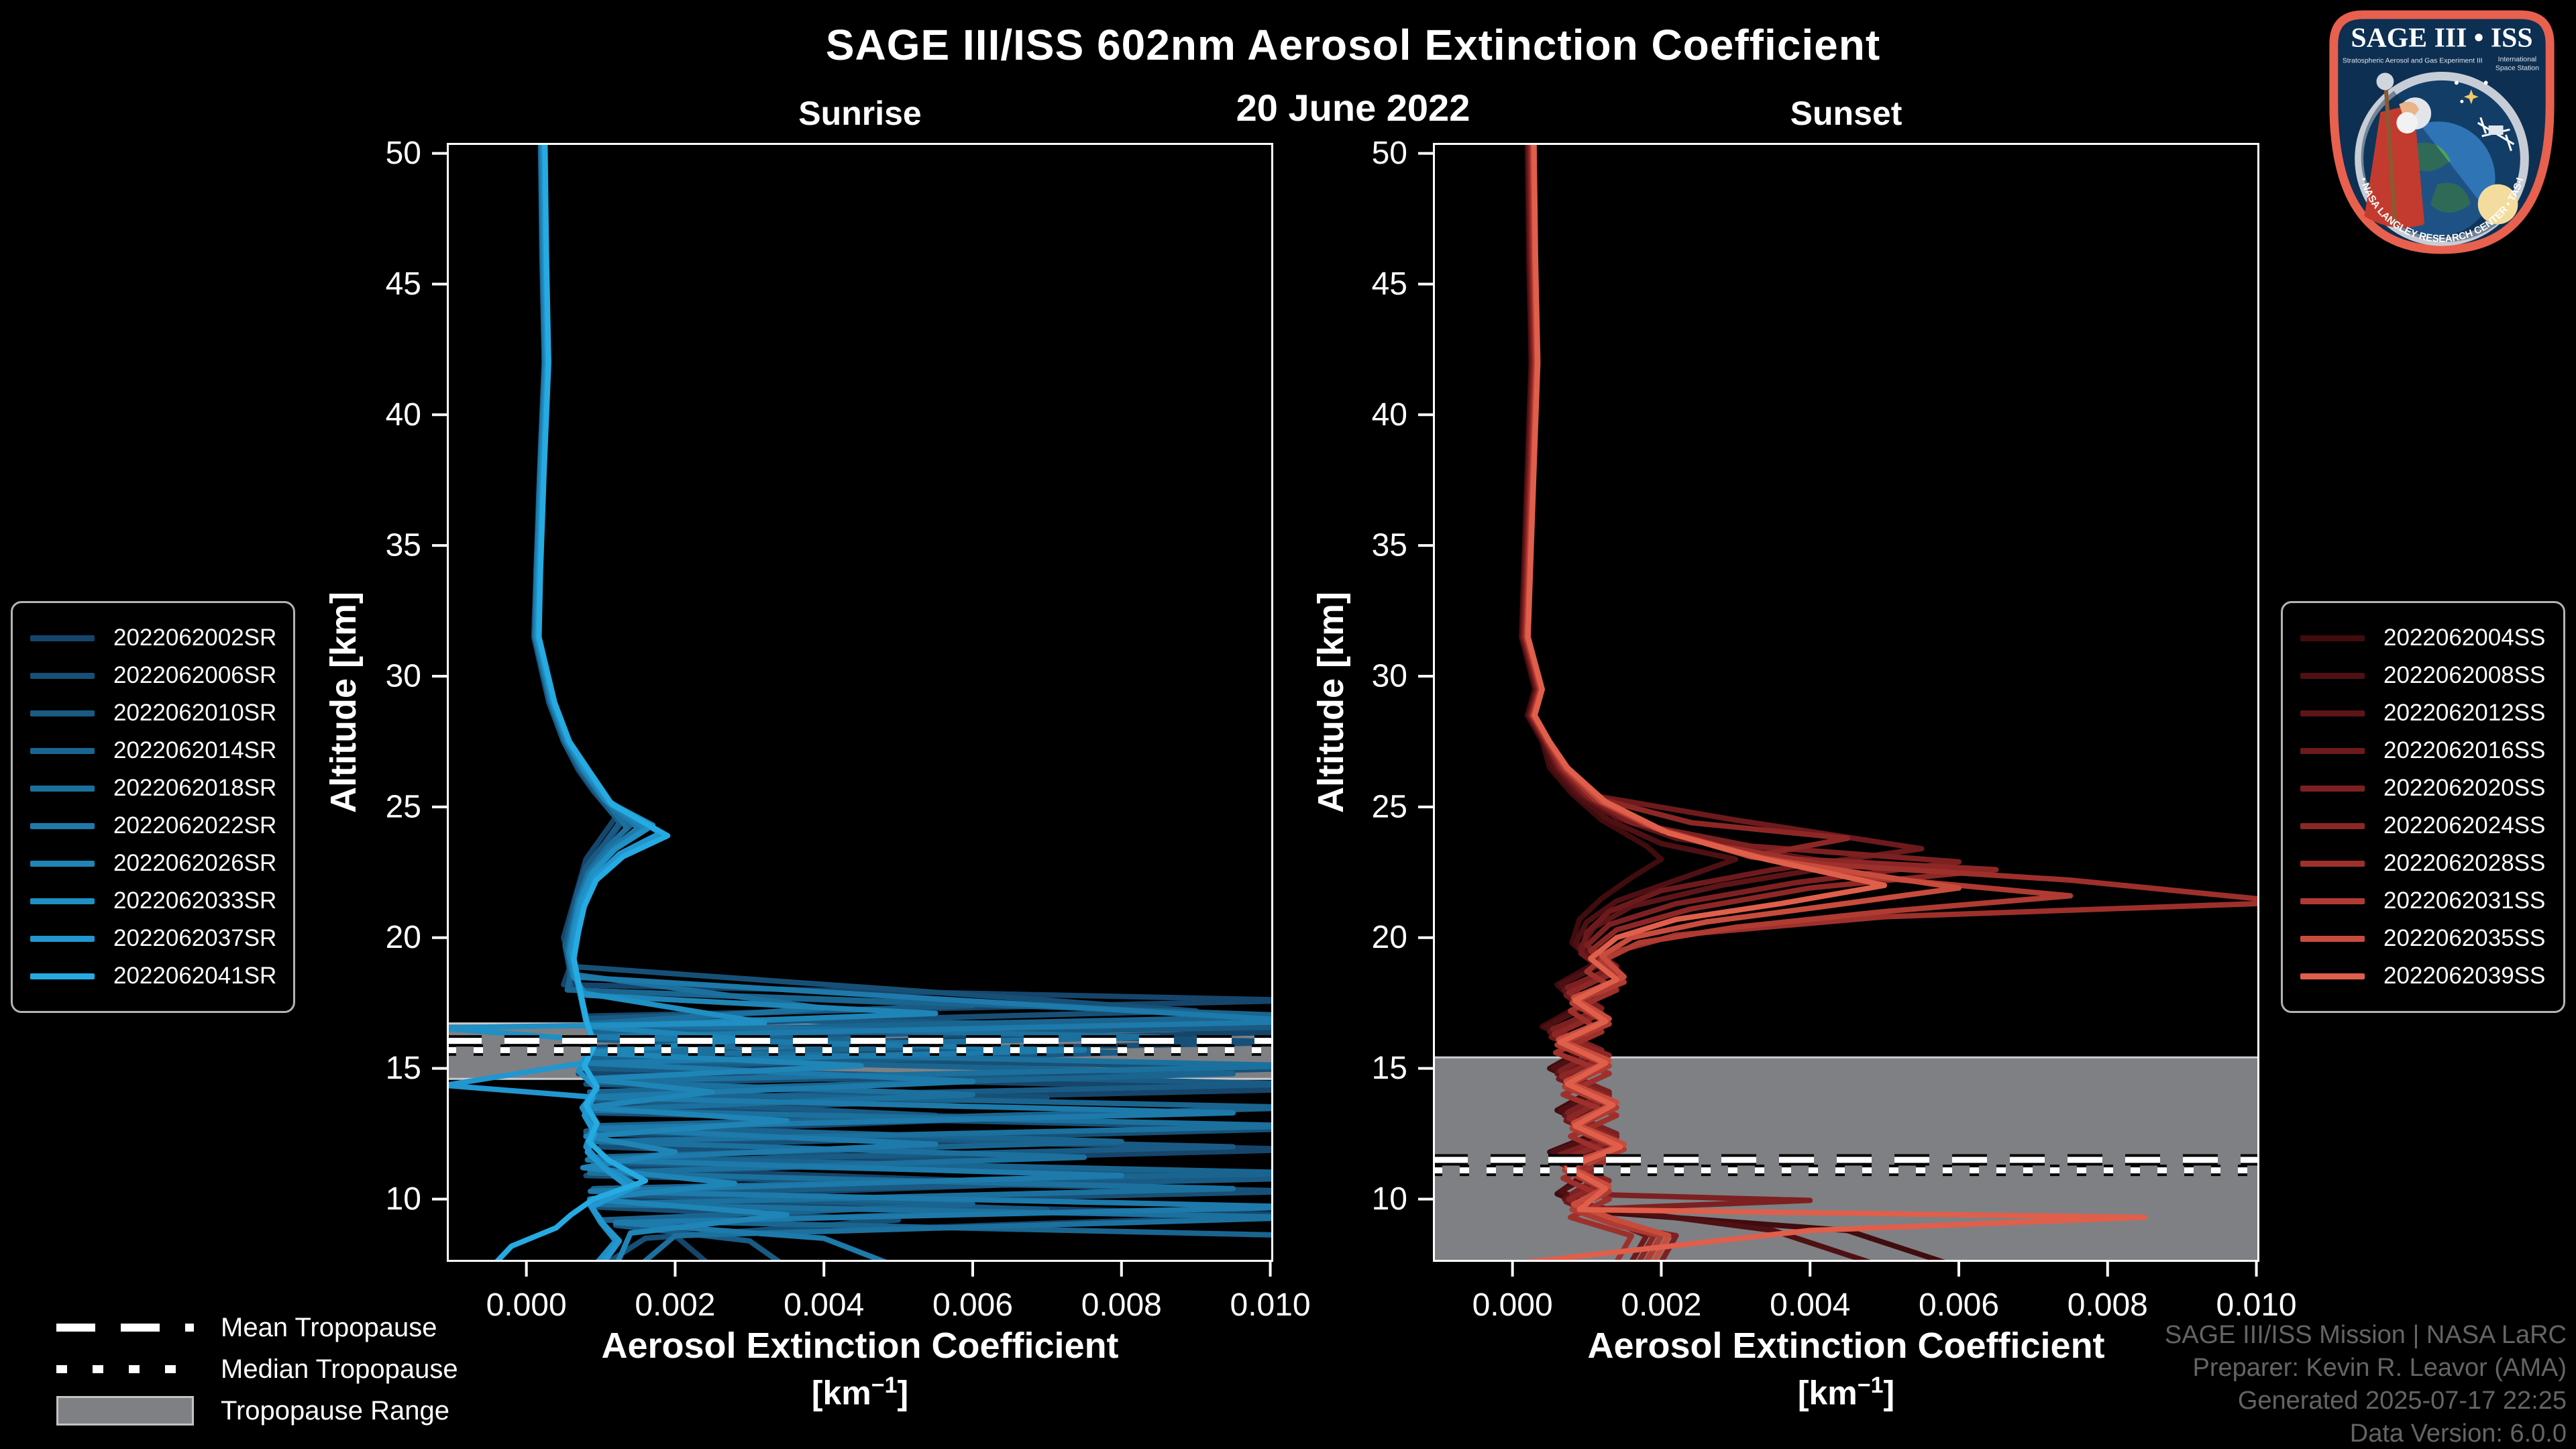 This screenshot has width=2576, height=1449. What do you see at coordinates (62, 750) in the screenshot?
I see `legend-swatch-2022062014SR` at bounding box center [62, 750].